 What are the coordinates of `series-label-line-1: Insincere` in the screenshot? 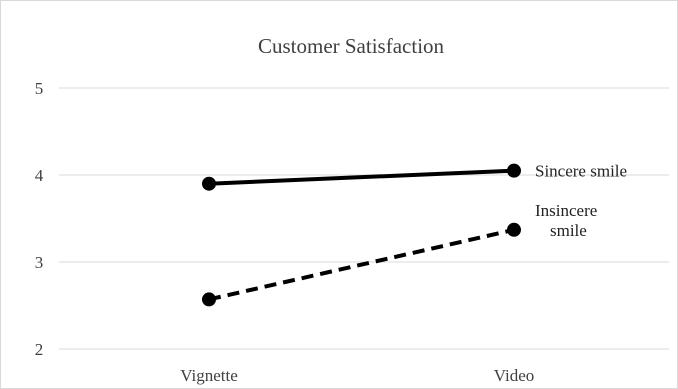 It's located at (566, 210).